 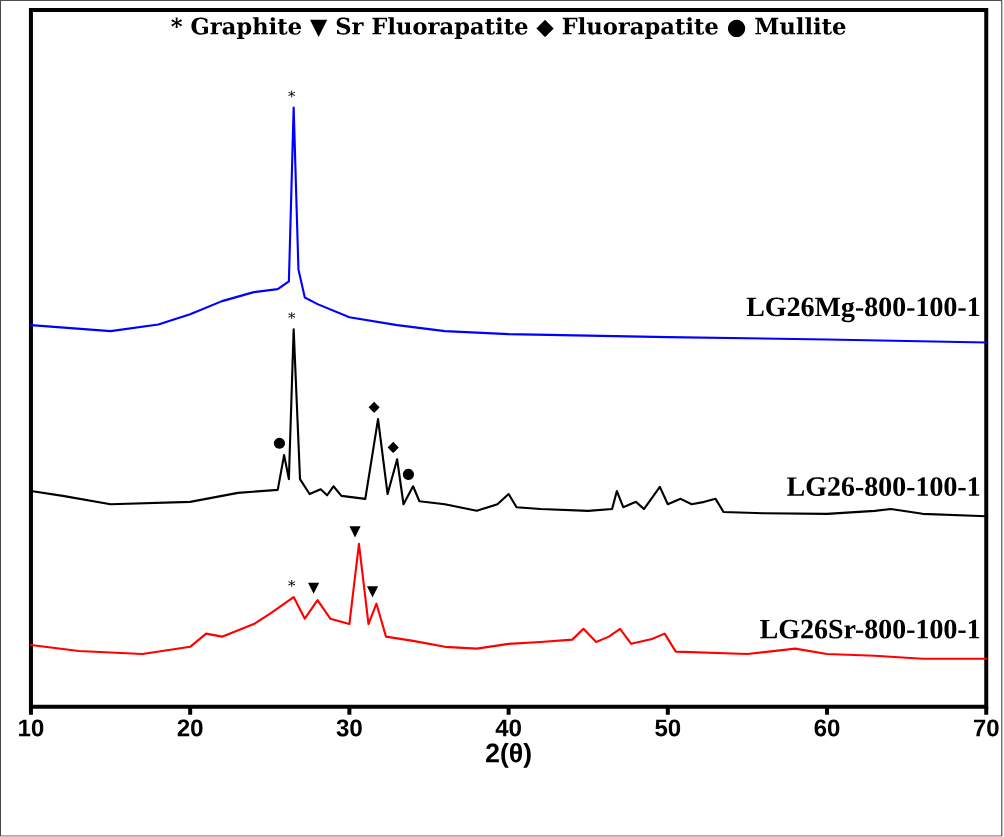 What do you see at coordinates (190, 728) in the screenshot?
I see `x-tick-label: 20` at bounding box center [190, 728].